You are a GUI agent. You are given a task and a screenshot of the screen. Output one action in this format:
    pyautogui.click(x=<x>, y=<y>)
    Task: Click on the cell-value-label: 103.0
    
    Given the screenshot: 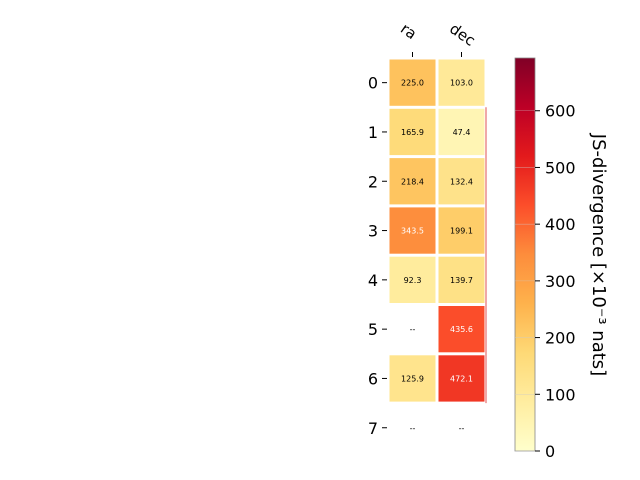 What is the action you would take?
    pyautogui.click(x=461, y=83)
    